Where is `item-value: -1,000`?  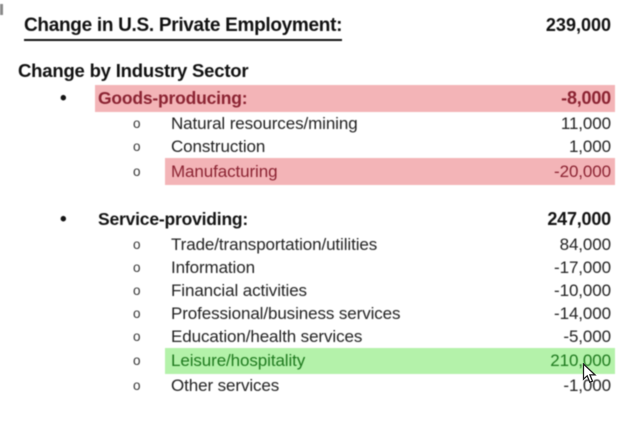
item-value: -1,000 is located at coordinates (587, 385).